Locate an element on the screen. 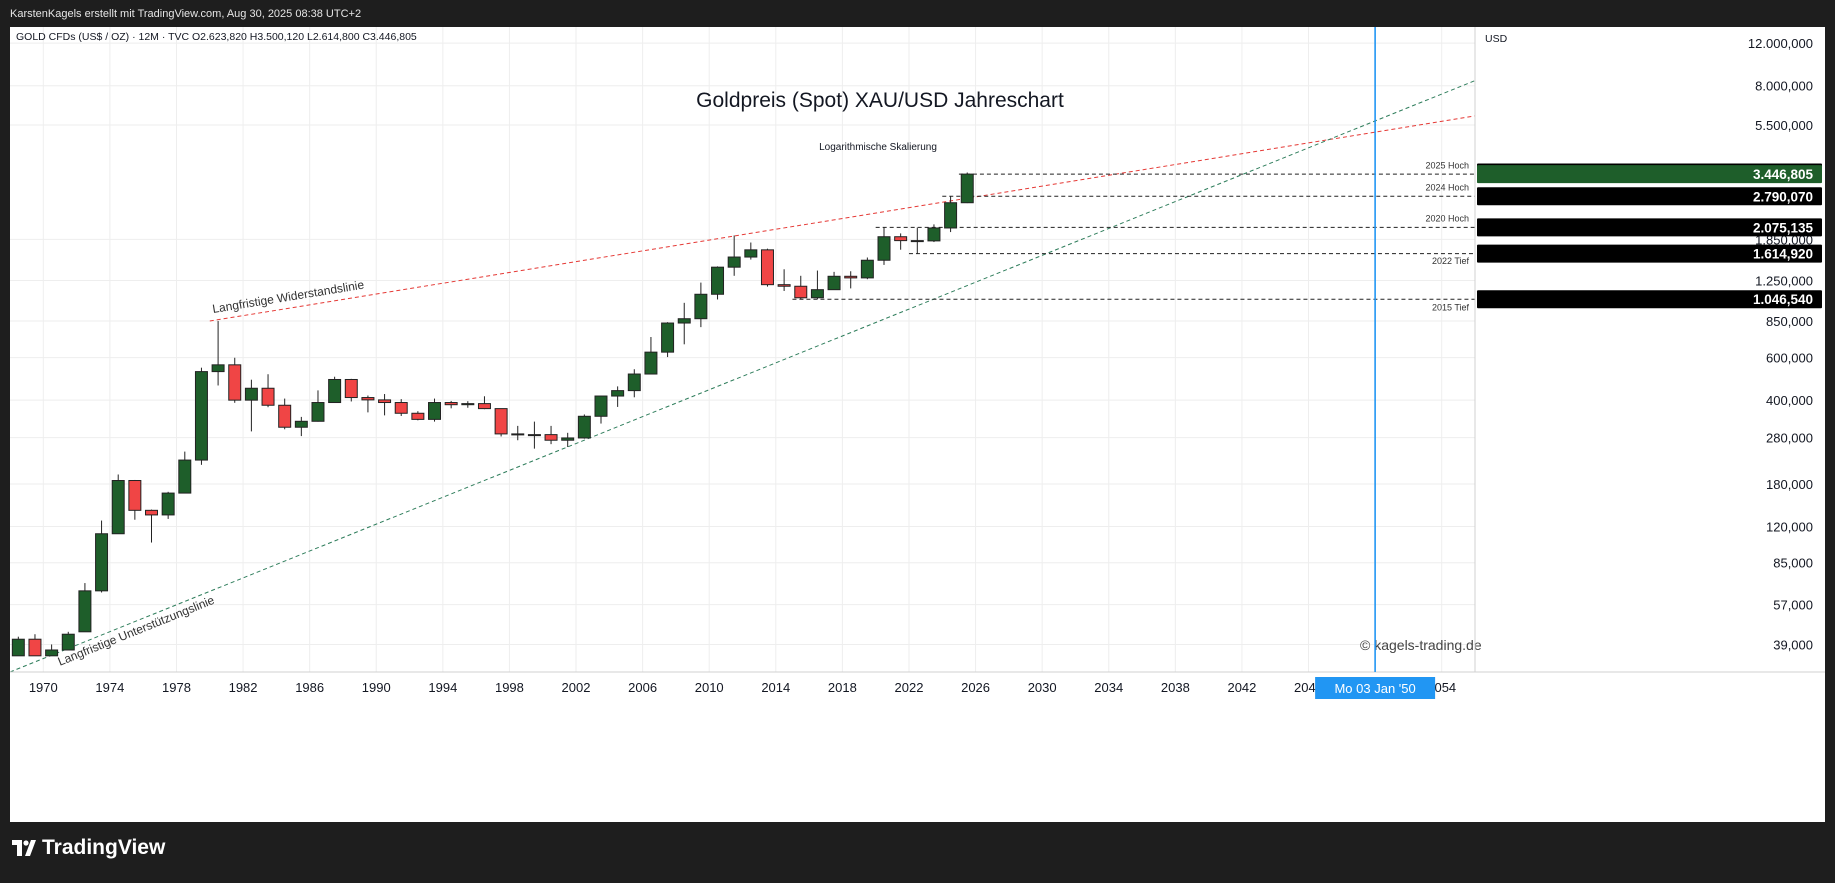  price-tag-label: 3.446,805 is located at coordinates (1783, 174).